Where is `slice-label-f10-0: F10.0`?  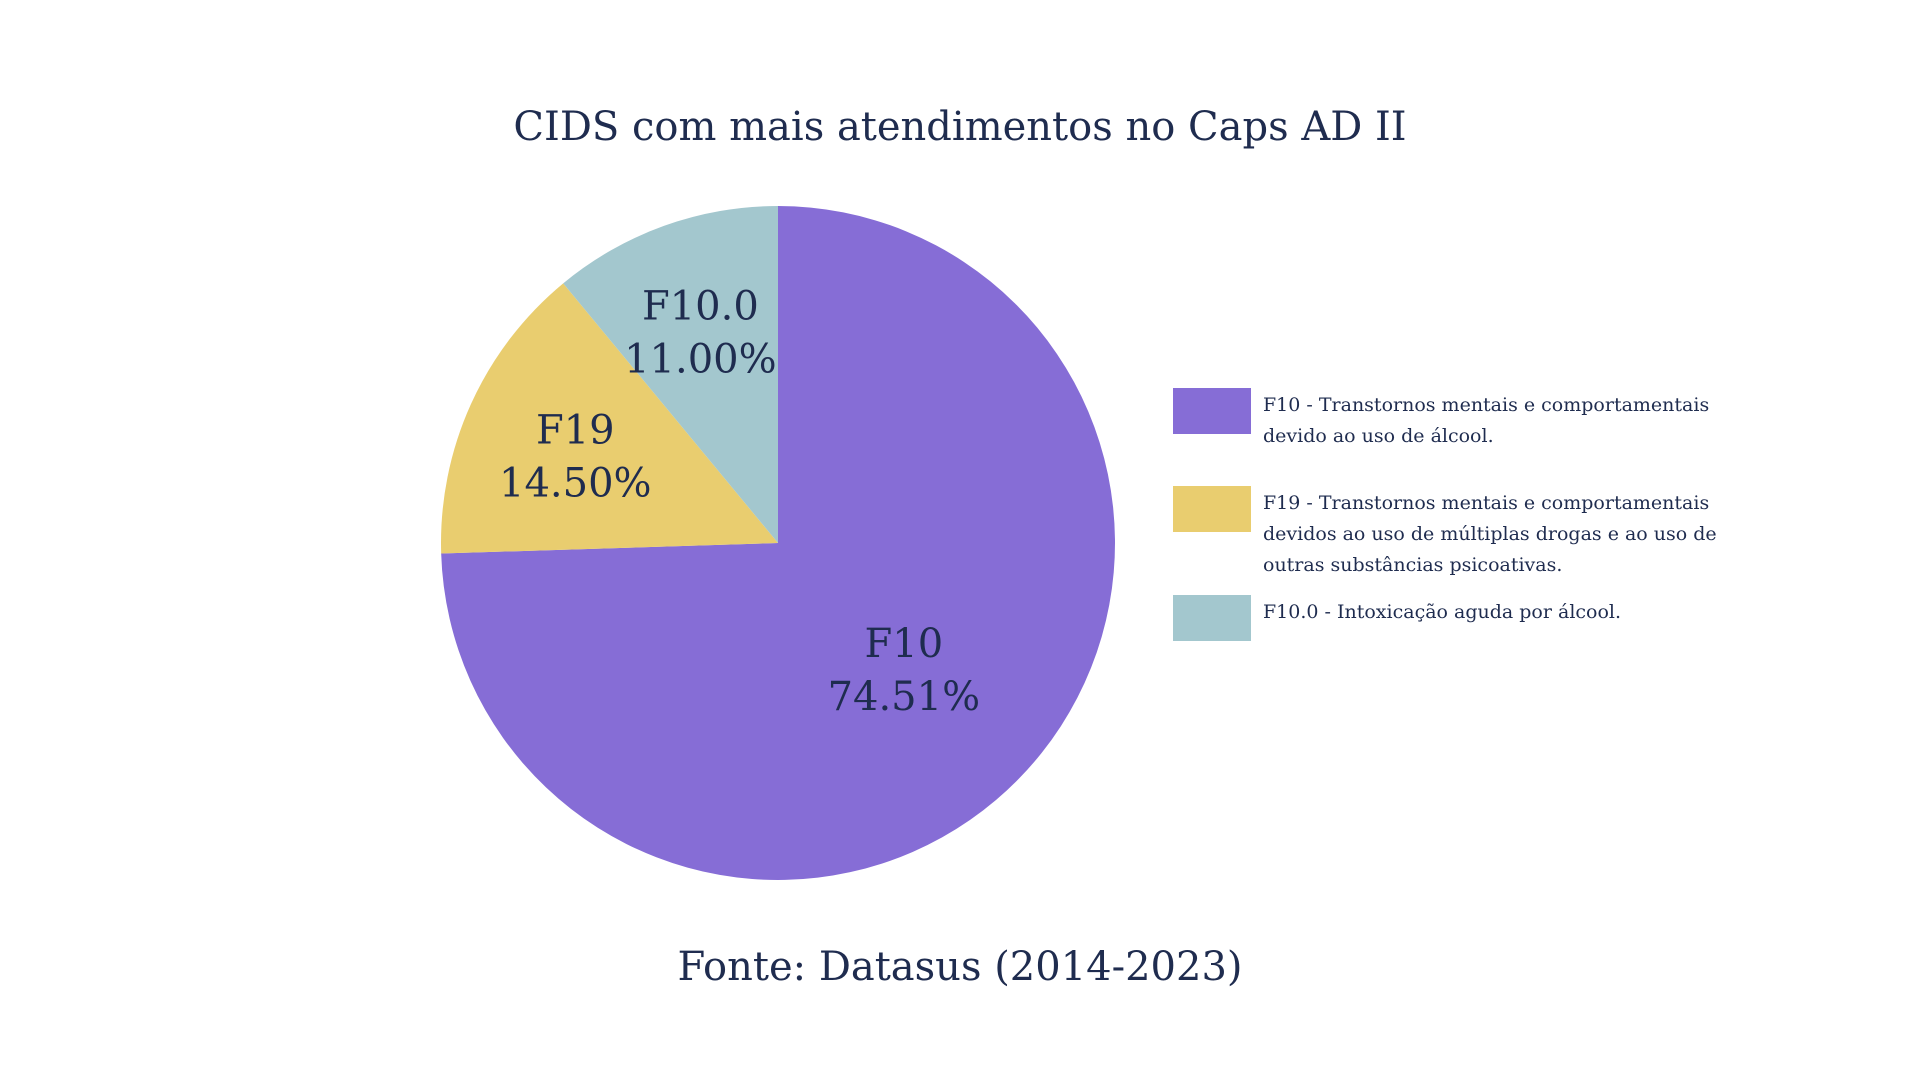
slice-label-f10-0: F10.0 is located at coordinates (700, 306).